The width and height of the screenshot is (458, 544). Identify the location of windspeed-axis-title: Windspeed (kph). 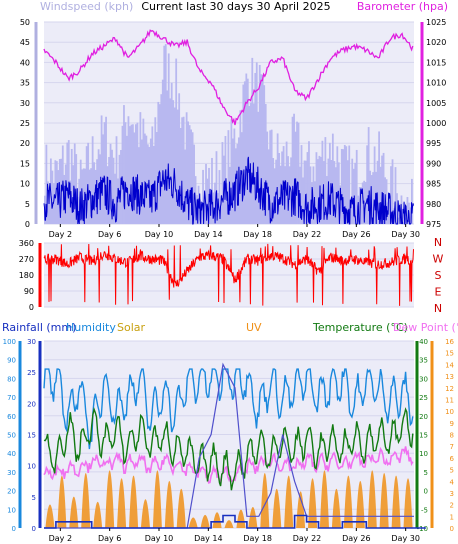
(86, 6).